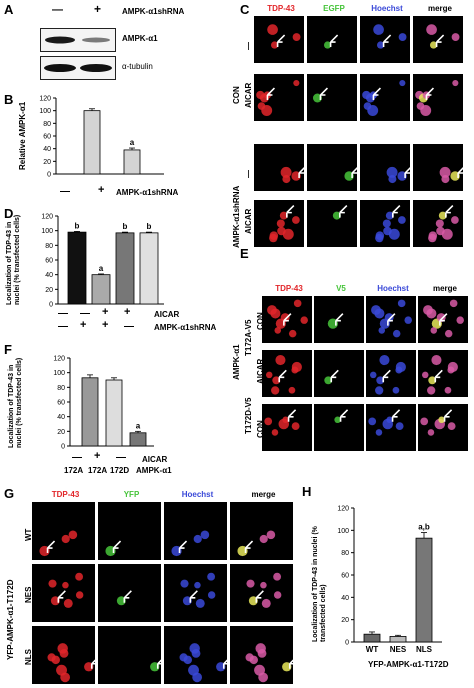 This screenshot has height=688, width=474. What do you see at coordinates (438, 39) in the screenshot?
I see `panel-c-micrograph-r1-c4` at bounding box center [438, 39].